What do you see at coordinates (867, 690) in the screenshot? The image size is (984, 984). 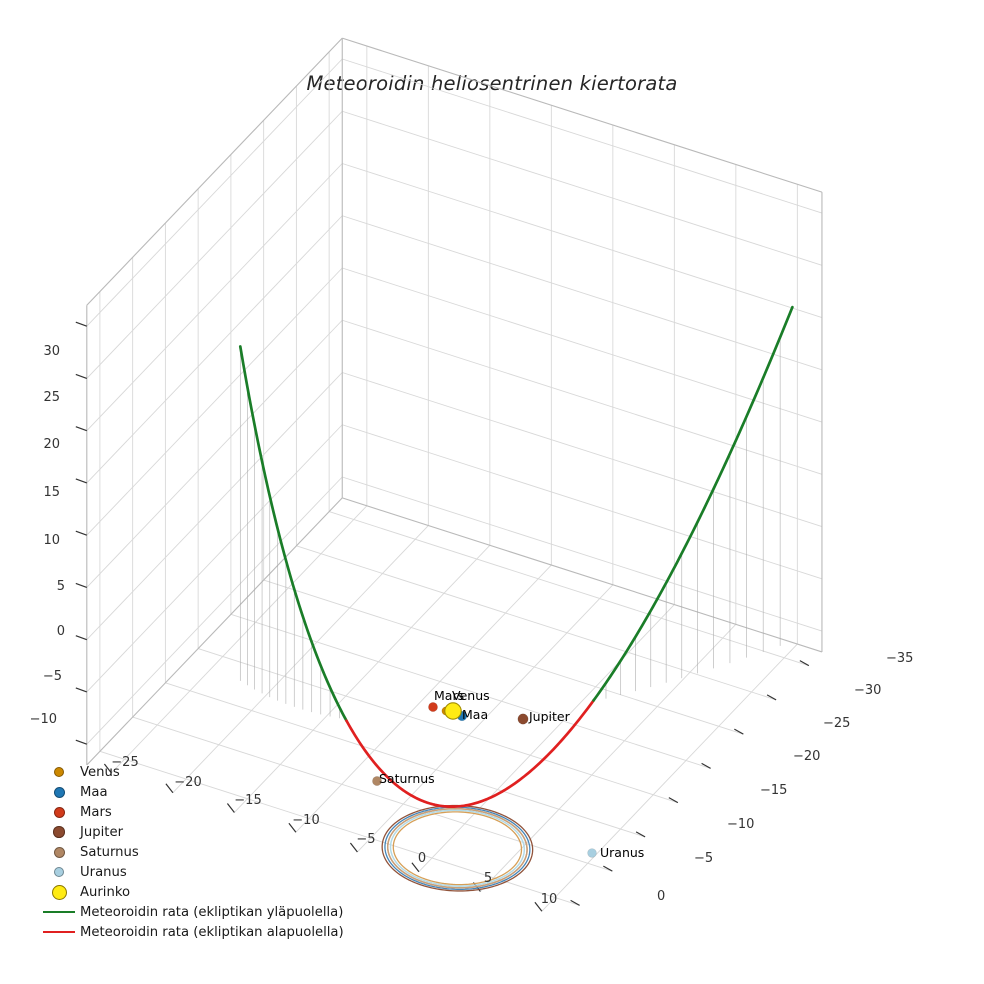 I see `y-axis-tick-label: −30` at bounding box center [867, 690].